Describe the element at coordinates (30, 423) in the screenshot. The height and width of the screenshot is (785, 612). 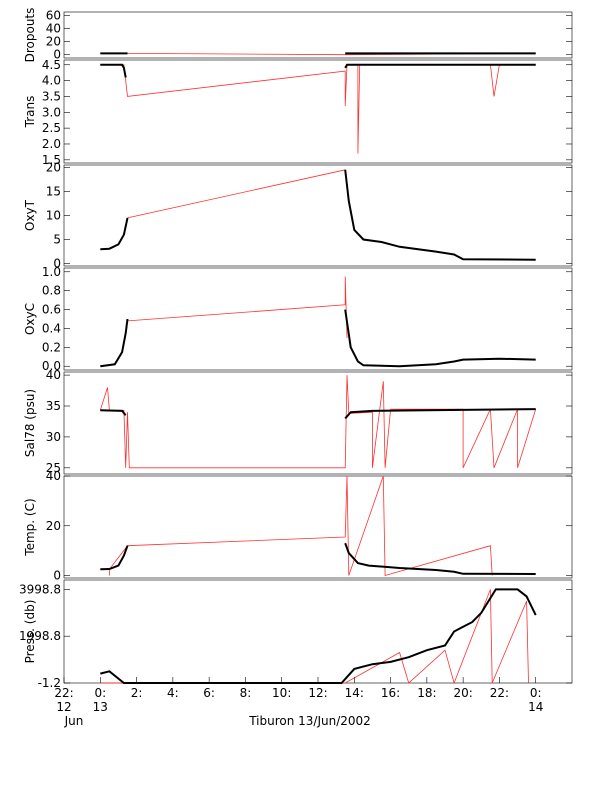
I see `y-axis-title: Sal78 (psu)` at that location.